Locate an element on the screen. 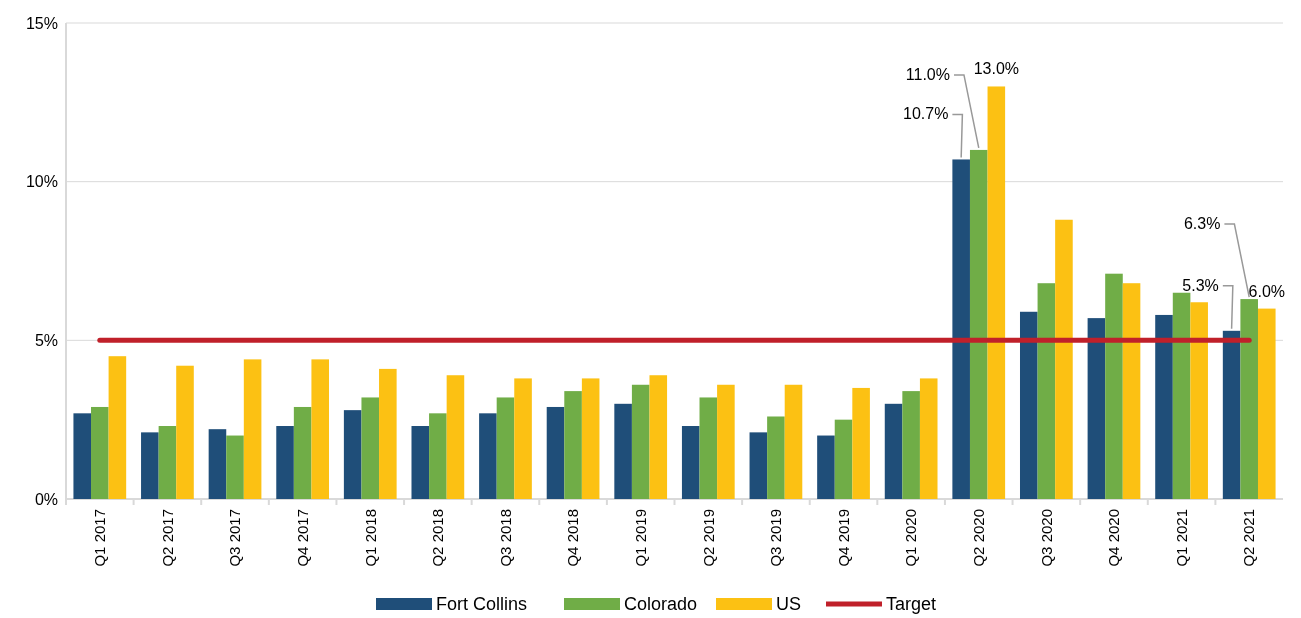  x-tick-label: Q3 2020 is located at coordinates (1046, 538).